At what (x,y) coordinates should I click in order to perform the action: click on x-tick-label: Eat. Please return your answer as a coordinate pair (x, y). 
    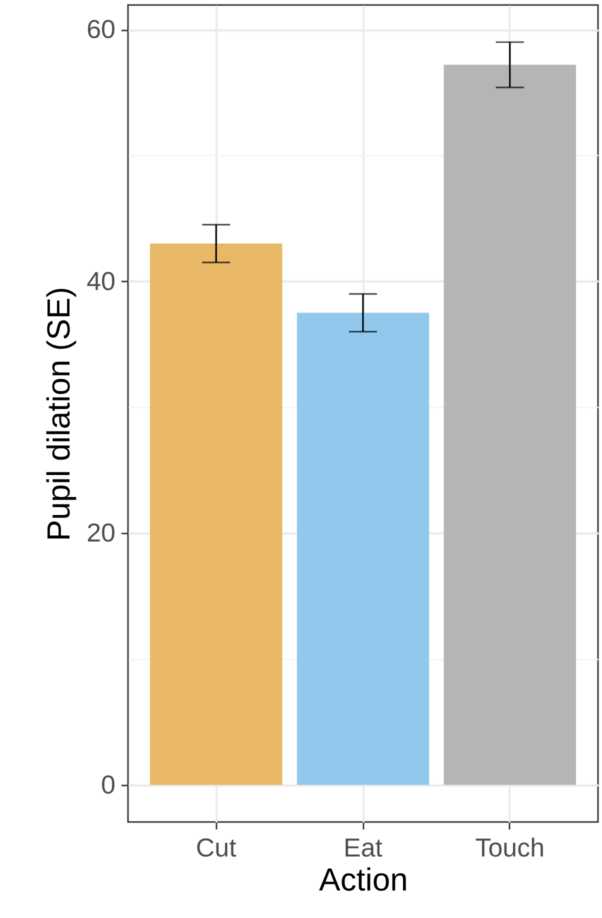
    Looking at the image, I should click on (363, 847).